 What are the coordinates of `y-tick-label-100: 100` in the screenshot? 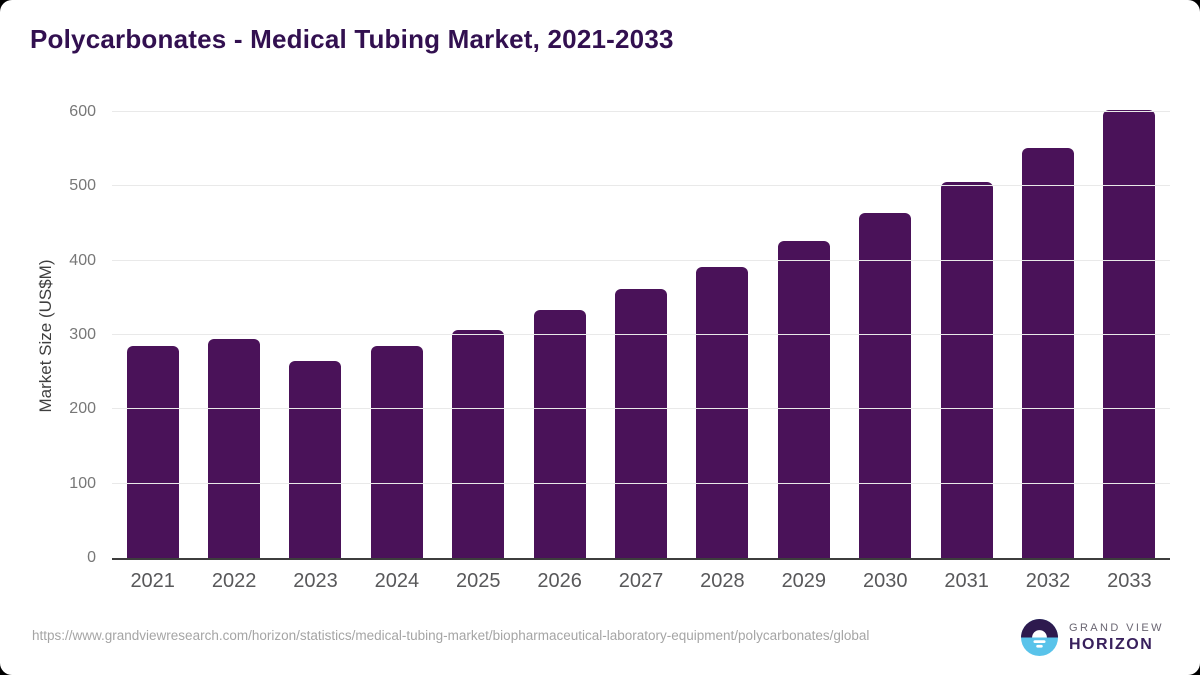 It's located at (82, 483).